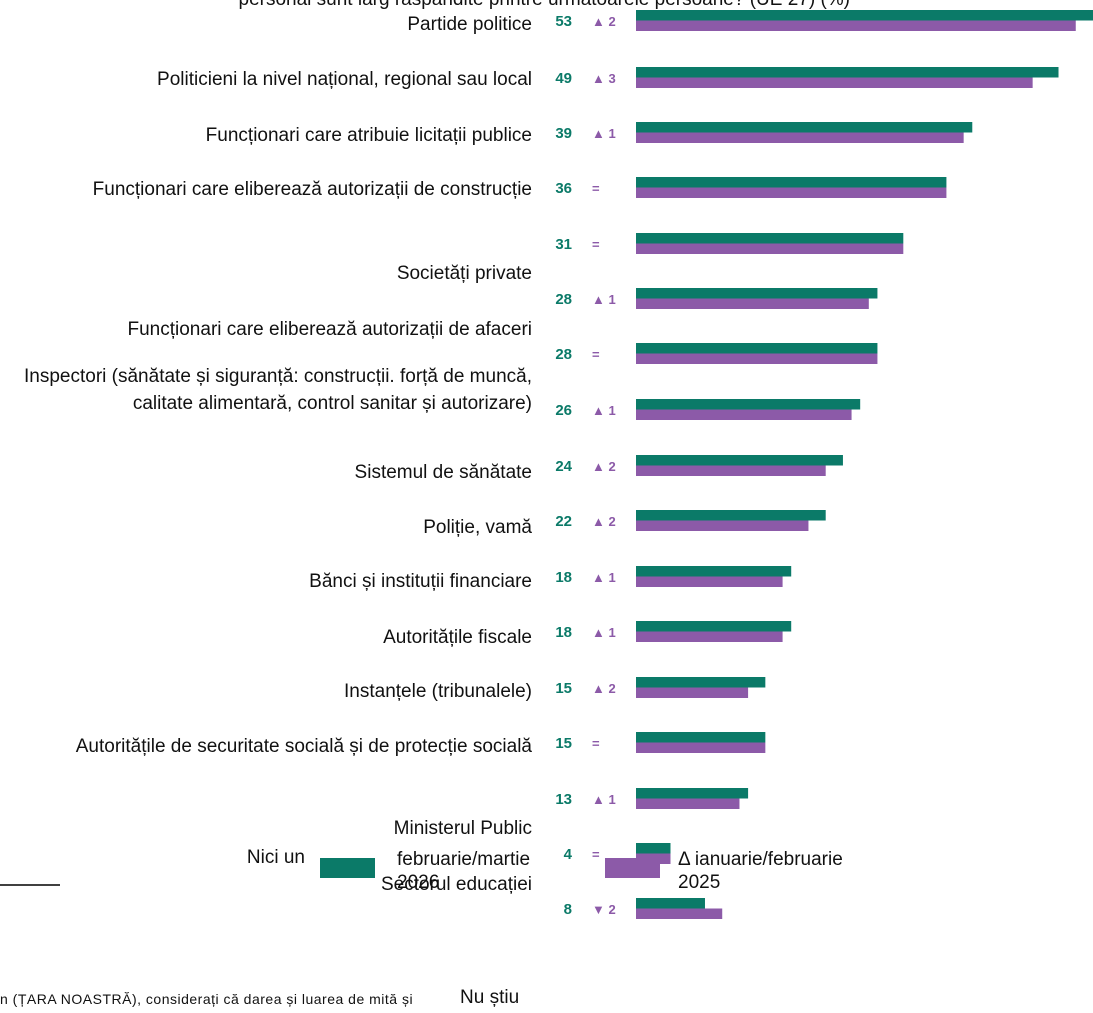 This screenshot has height=1013, width=1093. I want to click on category-label: Partide politice, so click(469, 24).